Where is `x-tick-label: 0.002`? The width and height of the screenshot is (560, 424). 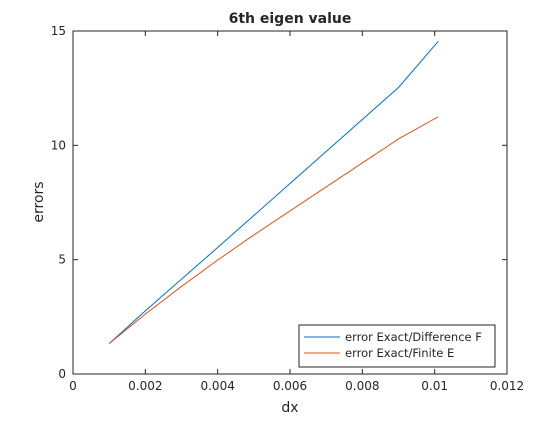 x-tick-label: 0.002 is located at coordinates (145, 386).